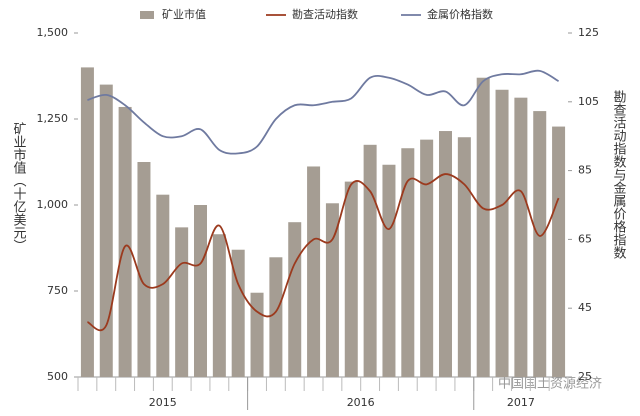  What do you see at coordinates (585, 307) in the screenshot?
I see `y2-tick-label: 45` at bounding box center [585, 307].